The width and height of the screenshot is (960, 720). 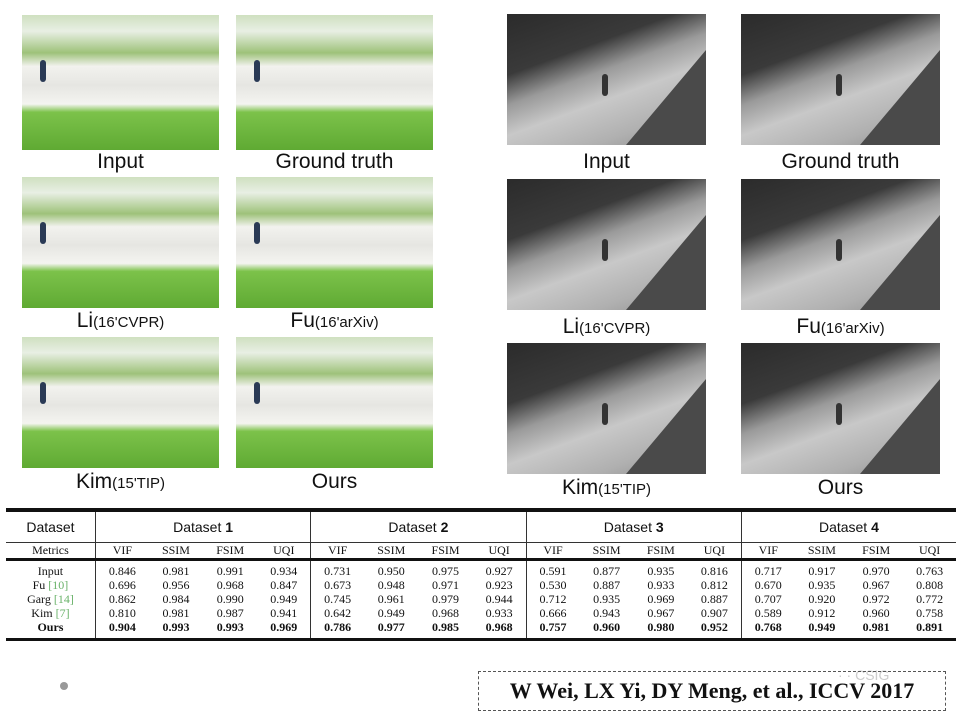 I want to click on metric-value: 0.810, so click(x=121, y=612).